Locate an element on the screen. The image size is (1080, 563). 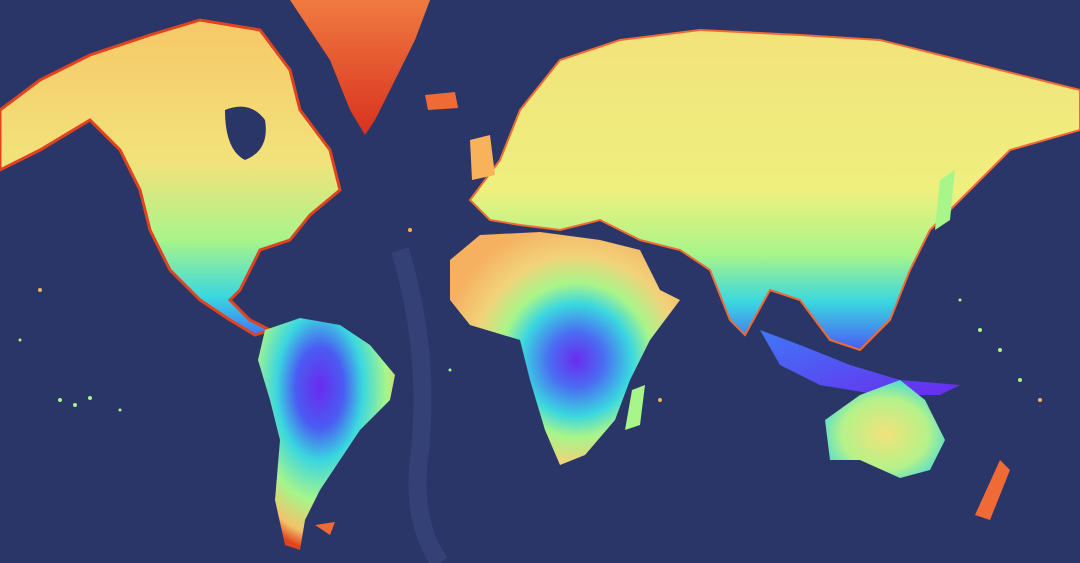
australia is located at coordinates (885, 429).